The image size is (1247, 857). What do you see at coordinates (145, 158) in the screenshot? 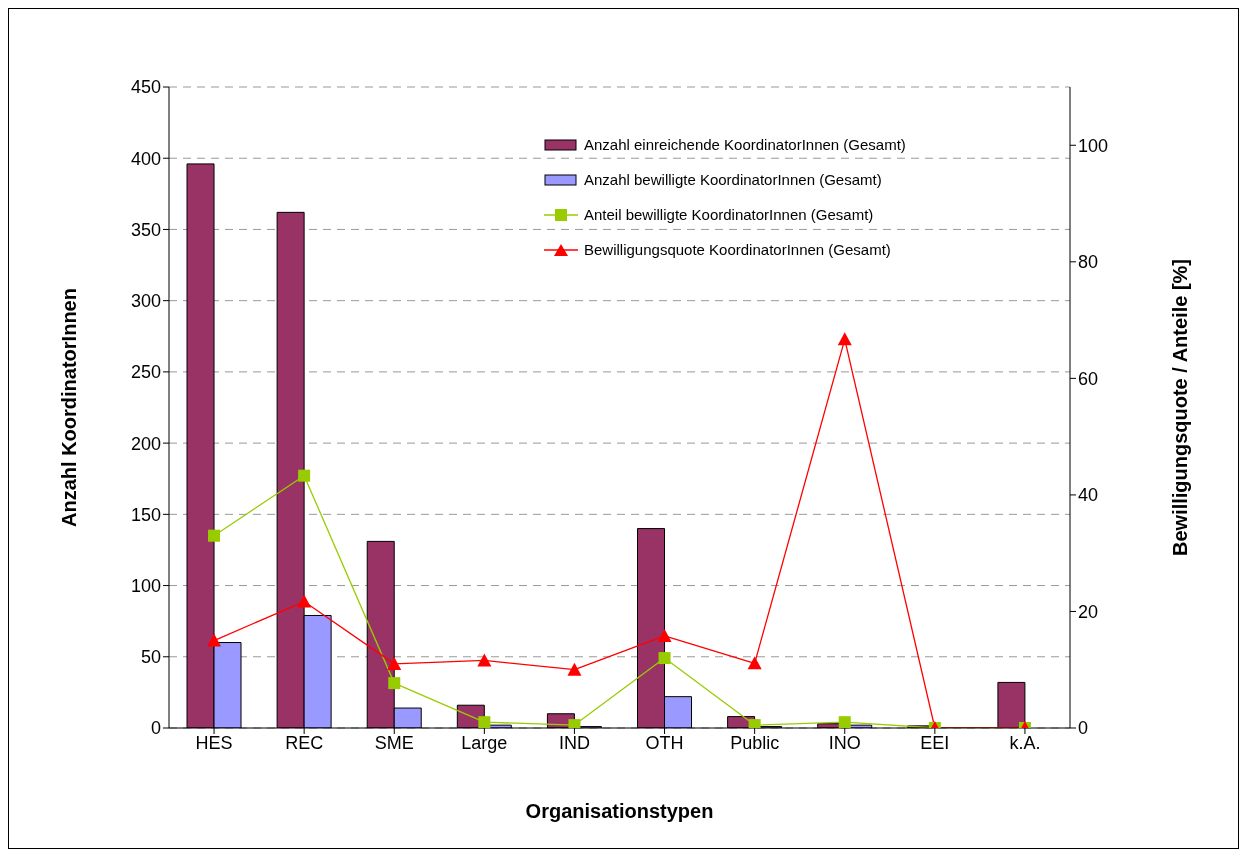
I see `y-tick-label: 400` at bounding box center [145, 158].